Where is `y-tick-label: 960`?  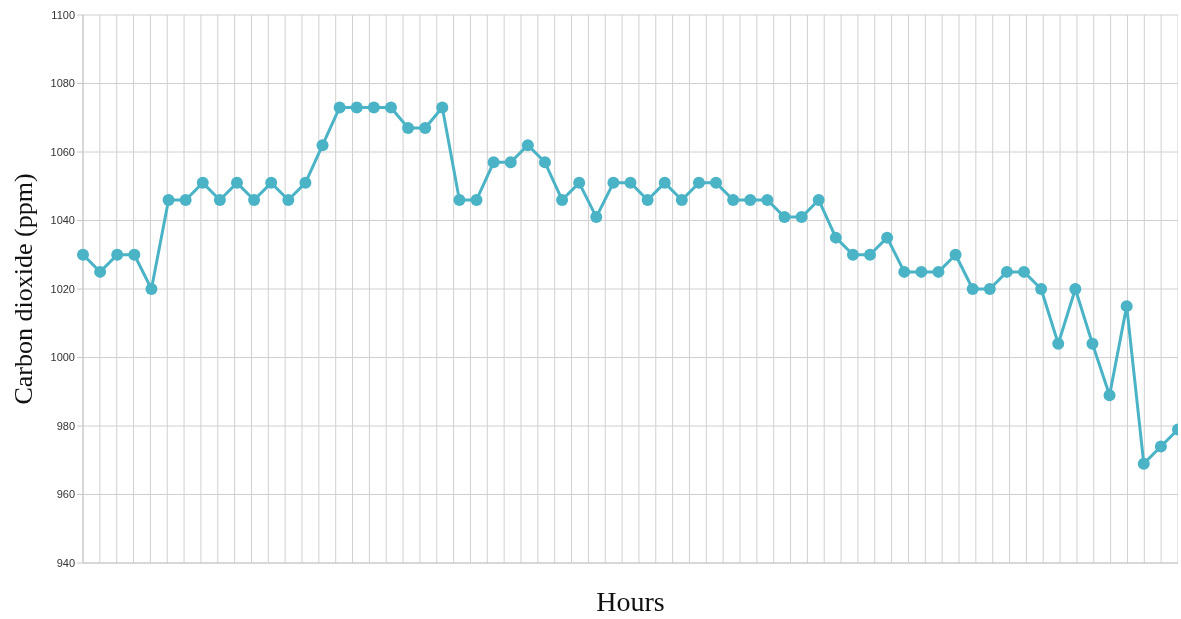 y-tick-label: 960 is located at coordinates (65, 494).